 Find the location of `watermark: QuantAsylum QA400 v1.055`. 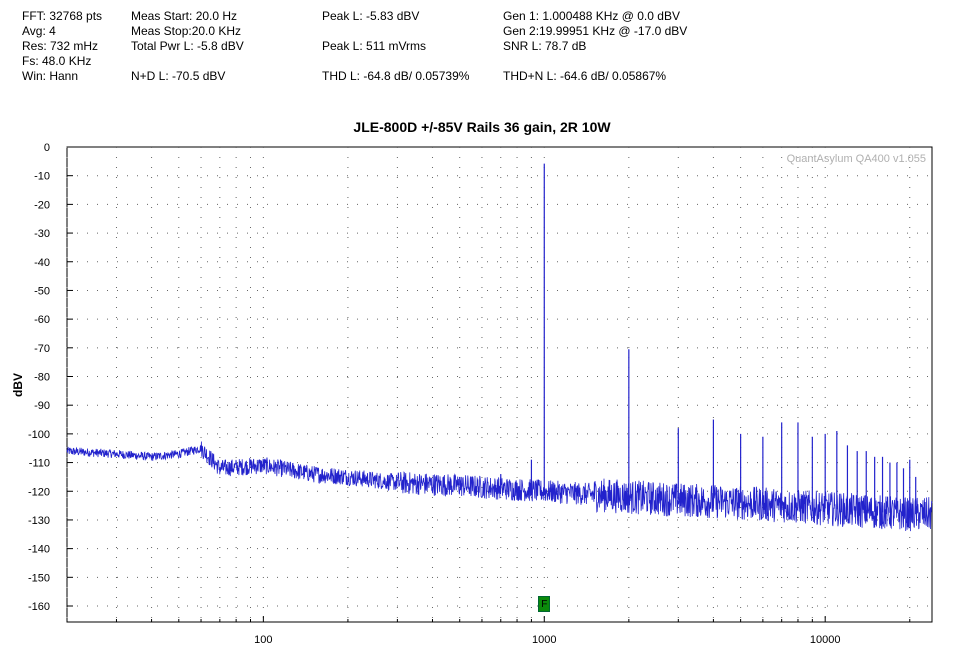

watermark: QuantAsylum QA400 v1.055 is located at coordinates (856, 159).